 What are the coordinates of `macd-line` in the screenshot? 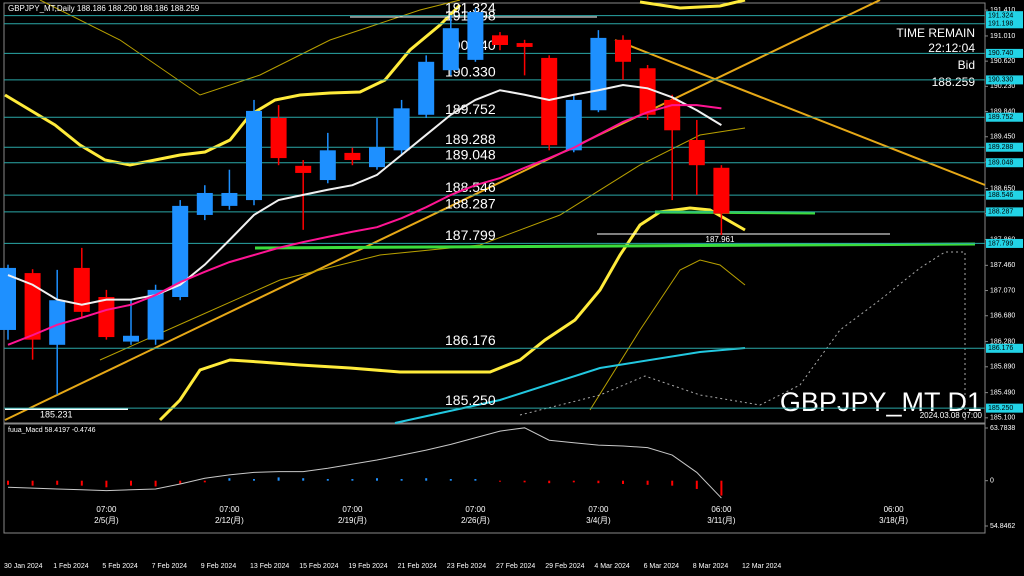 It's located at (364, 463).